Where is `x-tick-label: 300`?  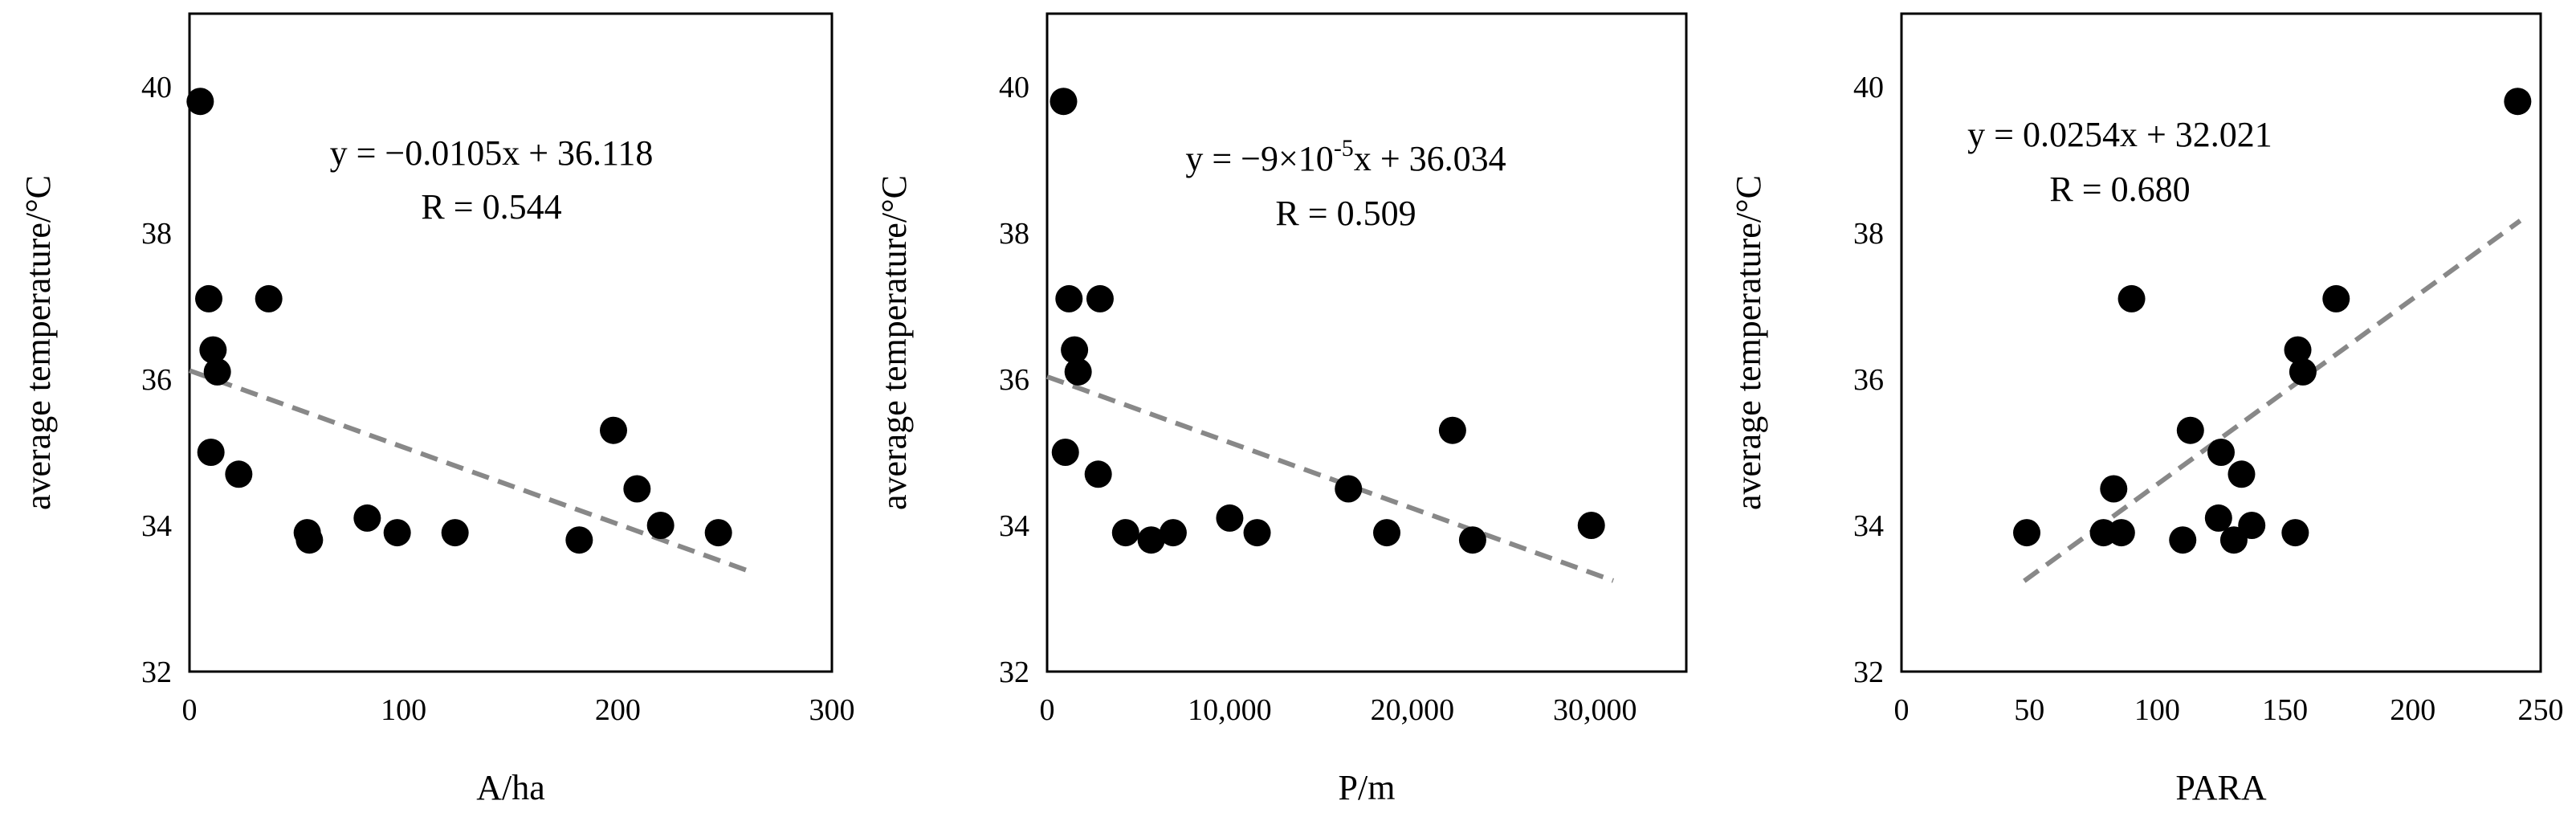 x-tick-label: 300 is located at coordinates (832, 710).